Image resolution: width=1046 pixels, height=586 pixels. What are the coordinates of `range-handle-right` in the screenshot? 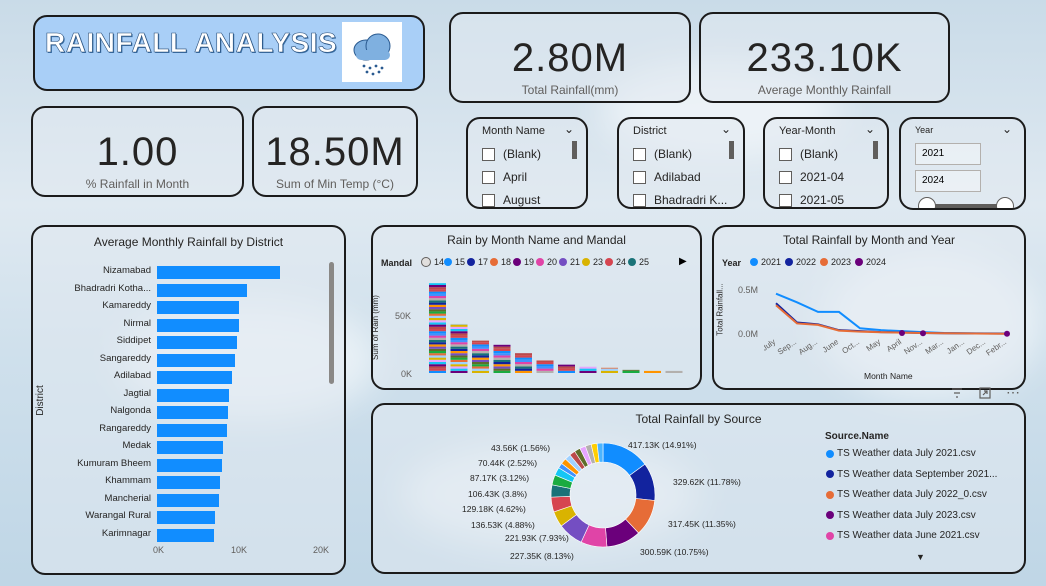 It's located at (1005, 202).